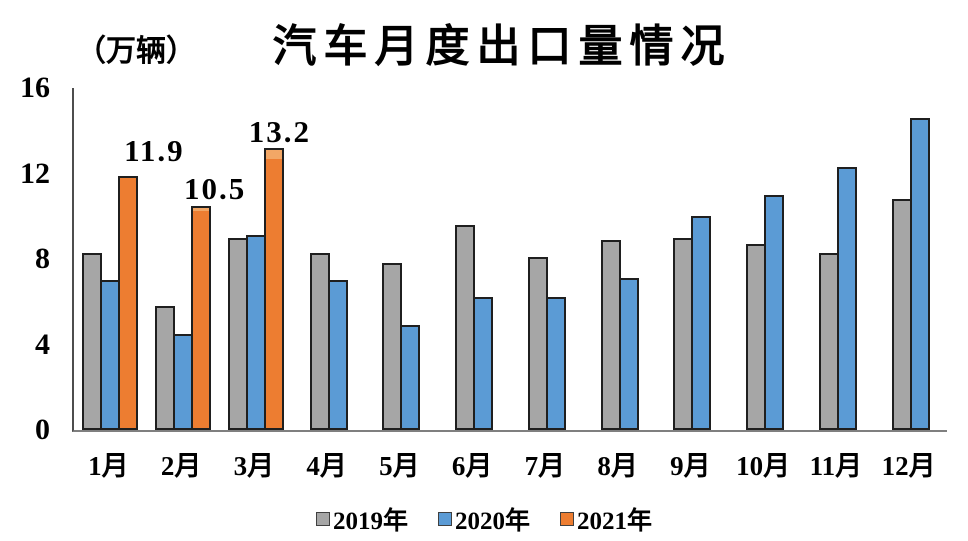 The width and height of the screenshot is (968, 541). Describe the element at coordinates (42, 429) in the screenshot. I see `y-axis-tick-0: 0` at that location.